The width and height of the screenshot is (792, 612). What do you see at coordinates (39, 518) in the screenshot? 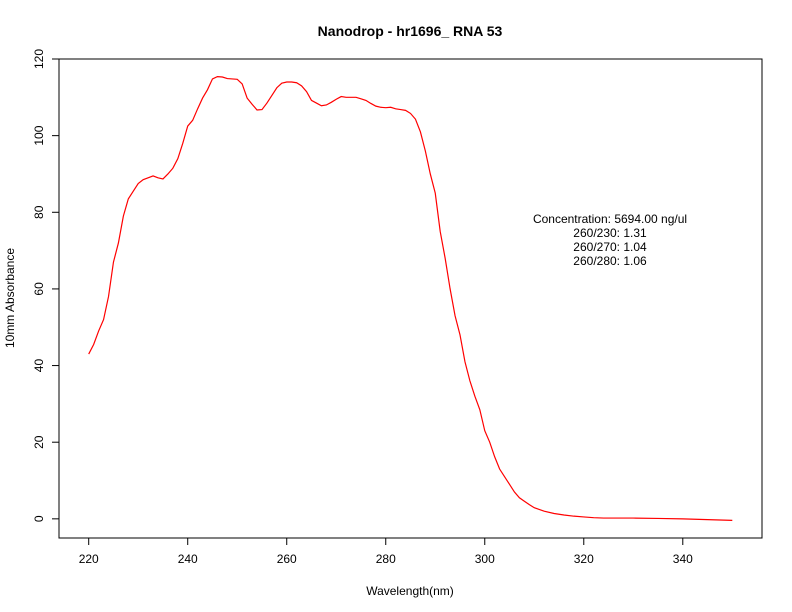
I see `y-tick-label: 0` at bounding box center [39, 518].